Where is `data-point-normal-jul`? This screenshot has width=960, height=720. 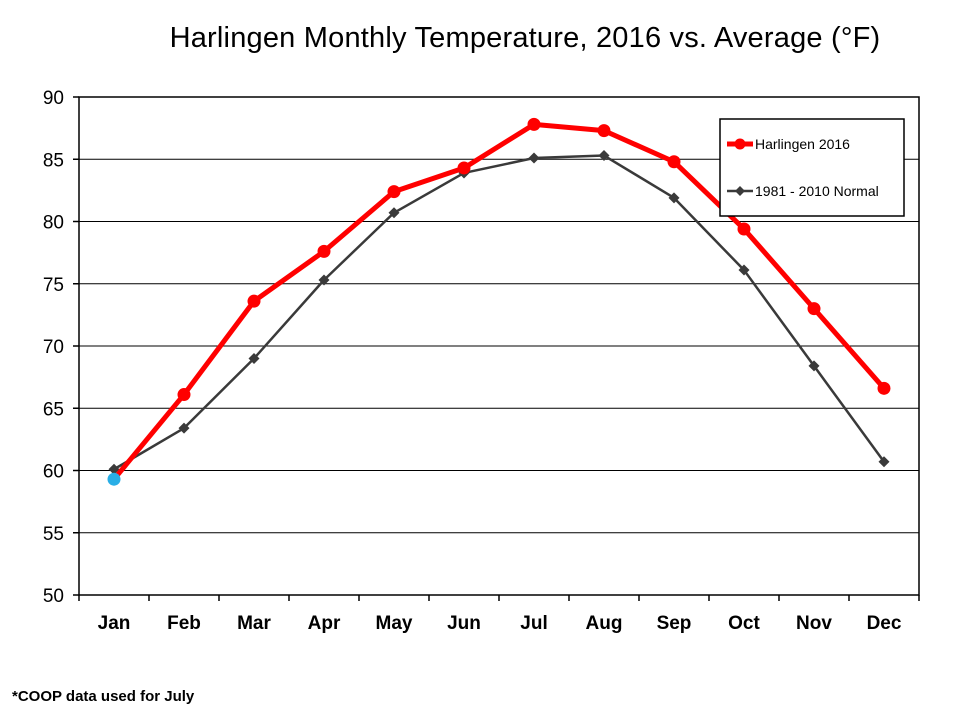
data-point-normal-jul is located at coordinates (534, 158).